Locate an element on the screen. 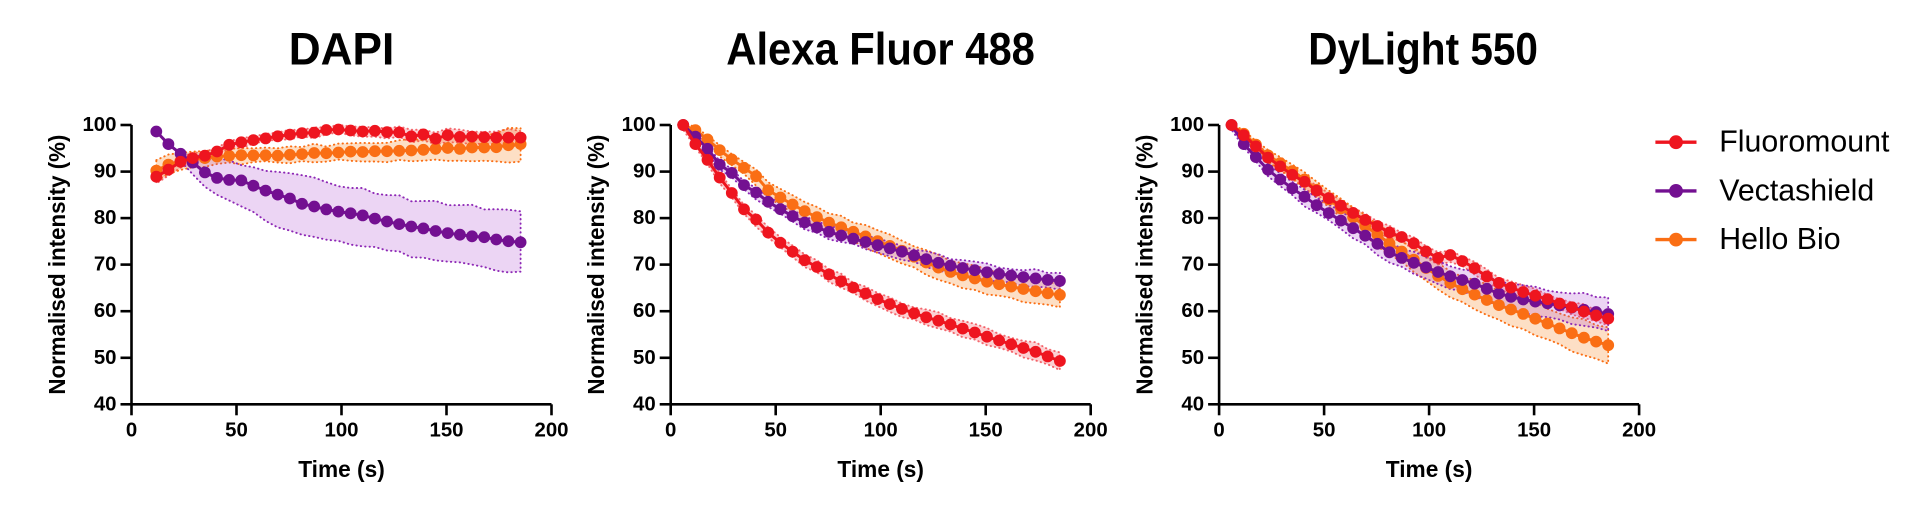 Image resolution: width=1919 pixels, height=531 pixels. svg-text: Alexa Fluor 488 is located at coordinates (880, 49).